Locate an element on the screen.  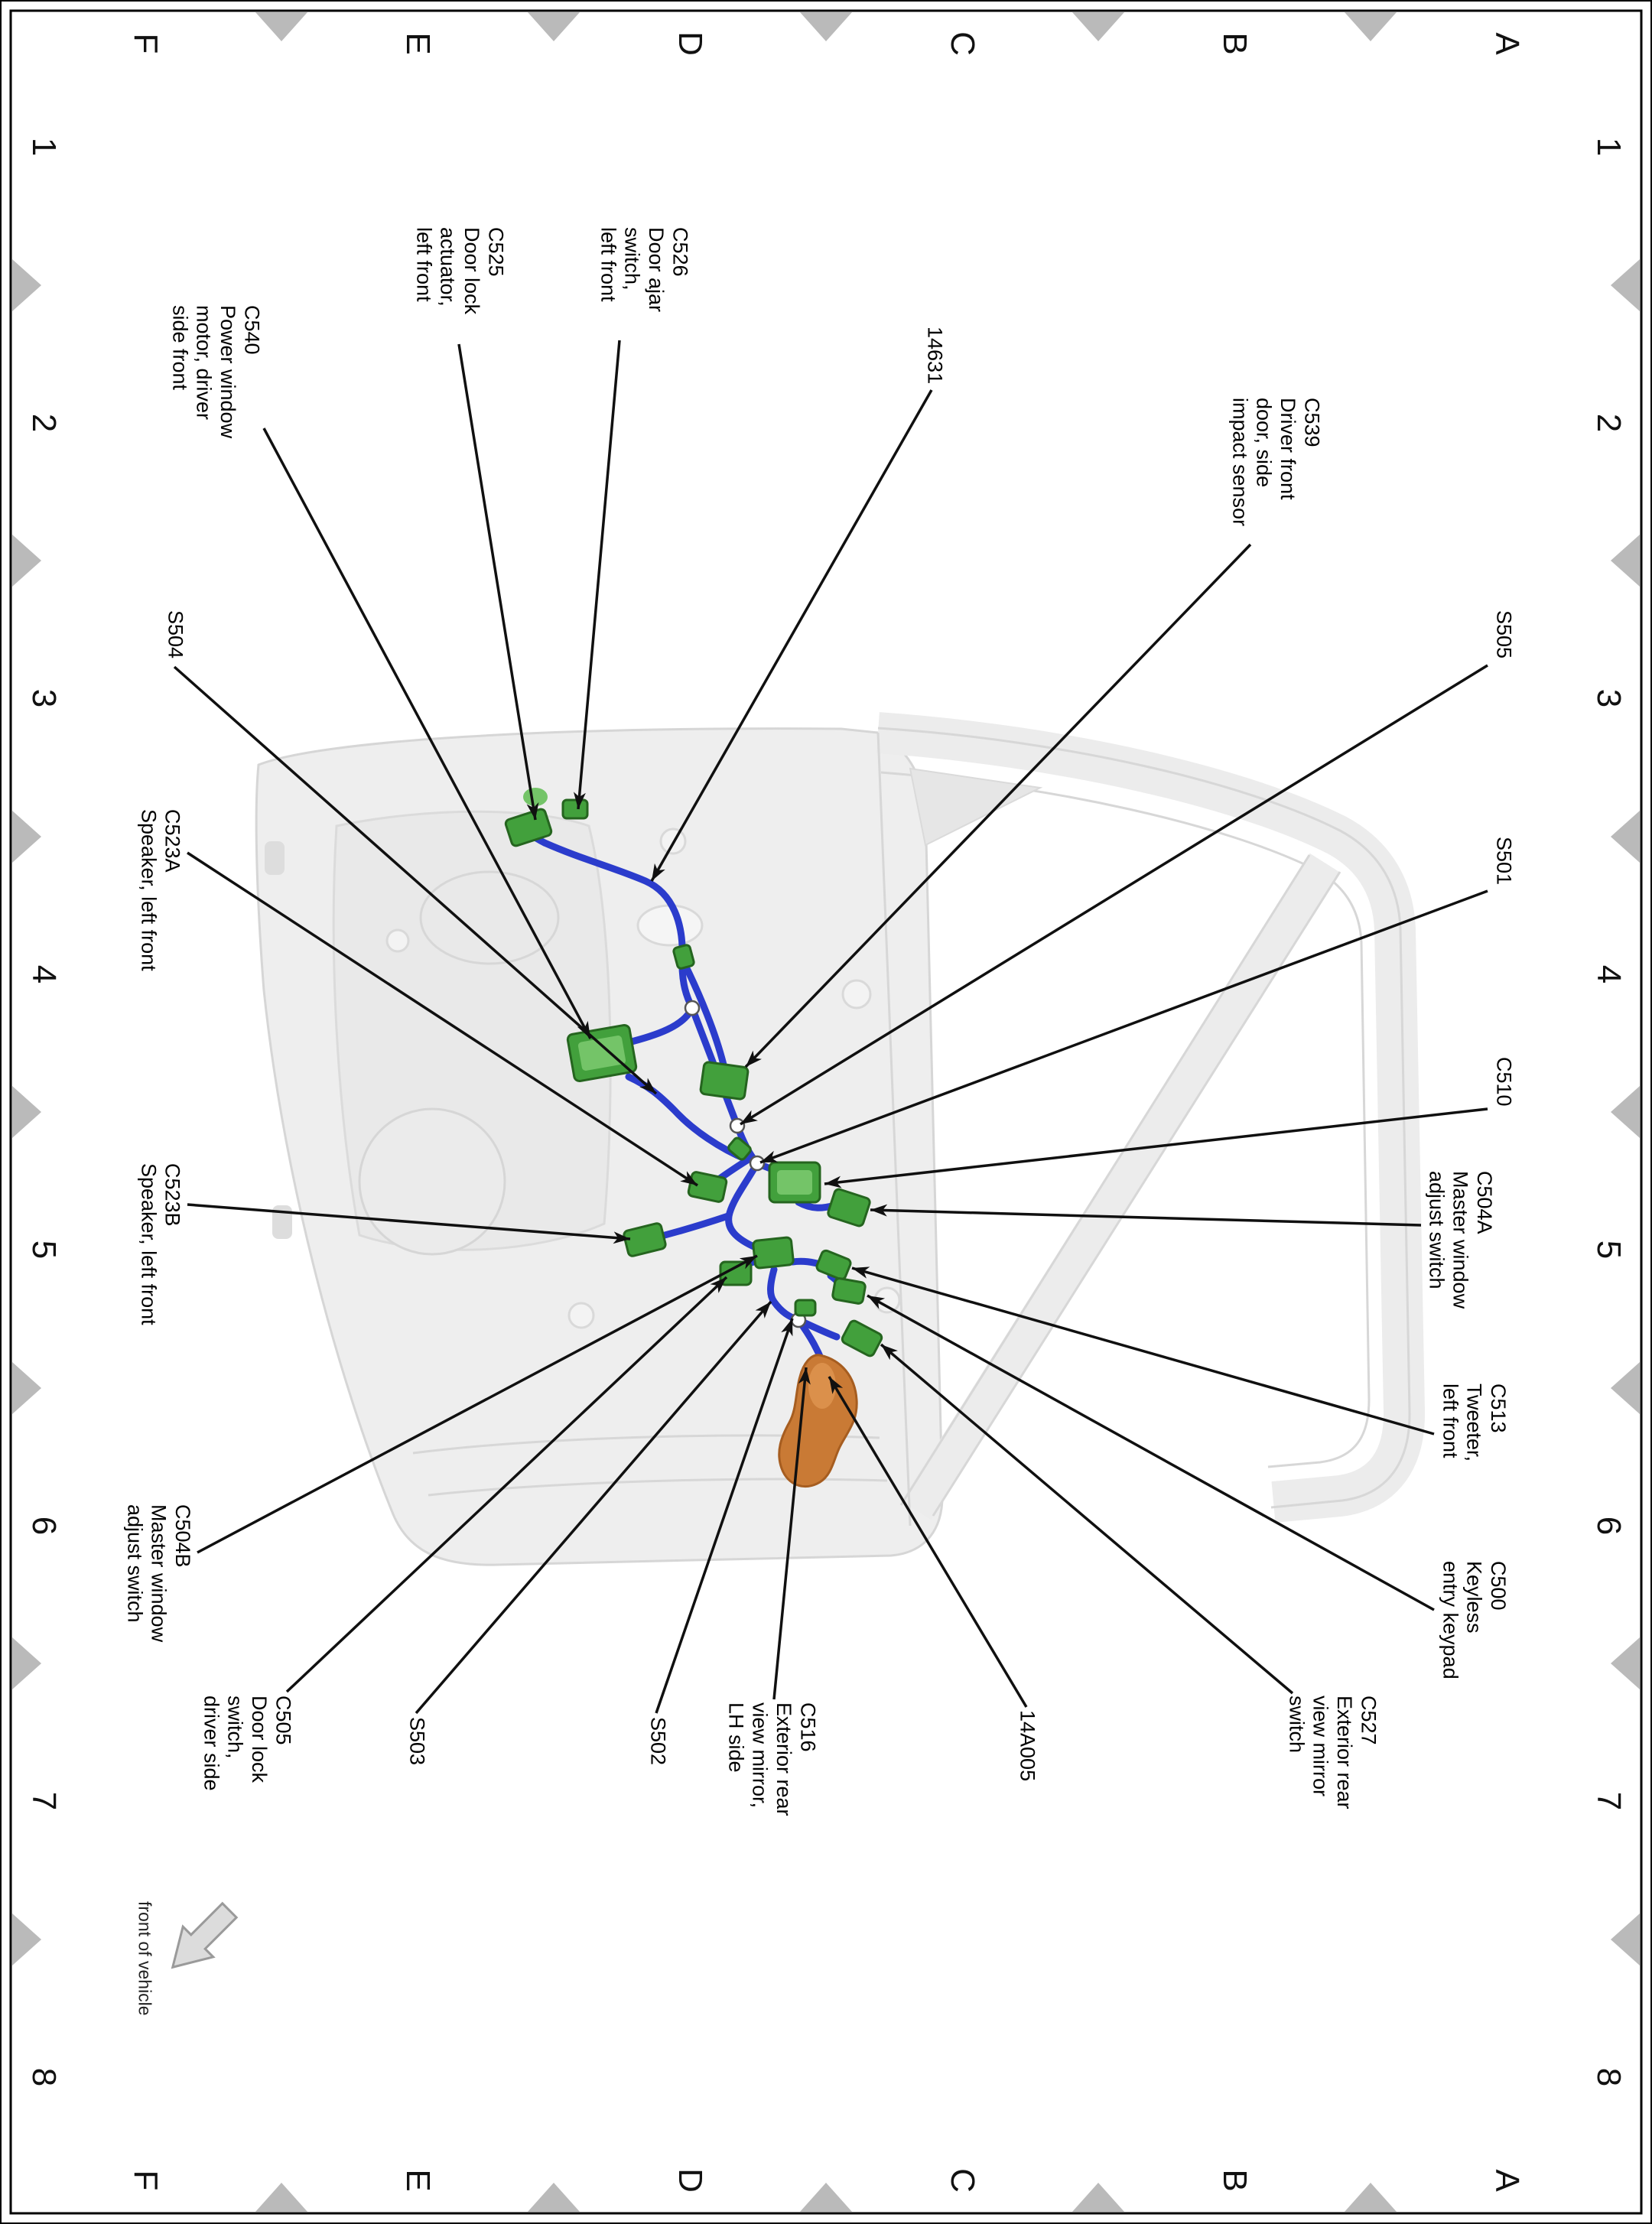
leader-c525 is located at coordinates (498, 582).